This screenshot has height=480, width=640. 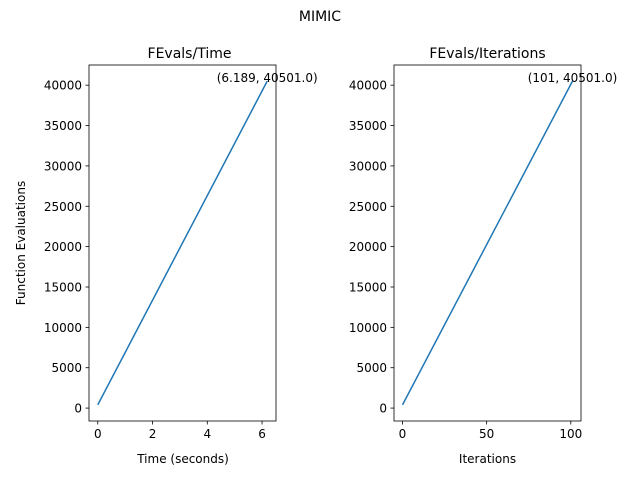 What do you see at coordinates (153, 434) in the screenshot?
I see `x-tick-label: 2` at bounding box center [153, 434].